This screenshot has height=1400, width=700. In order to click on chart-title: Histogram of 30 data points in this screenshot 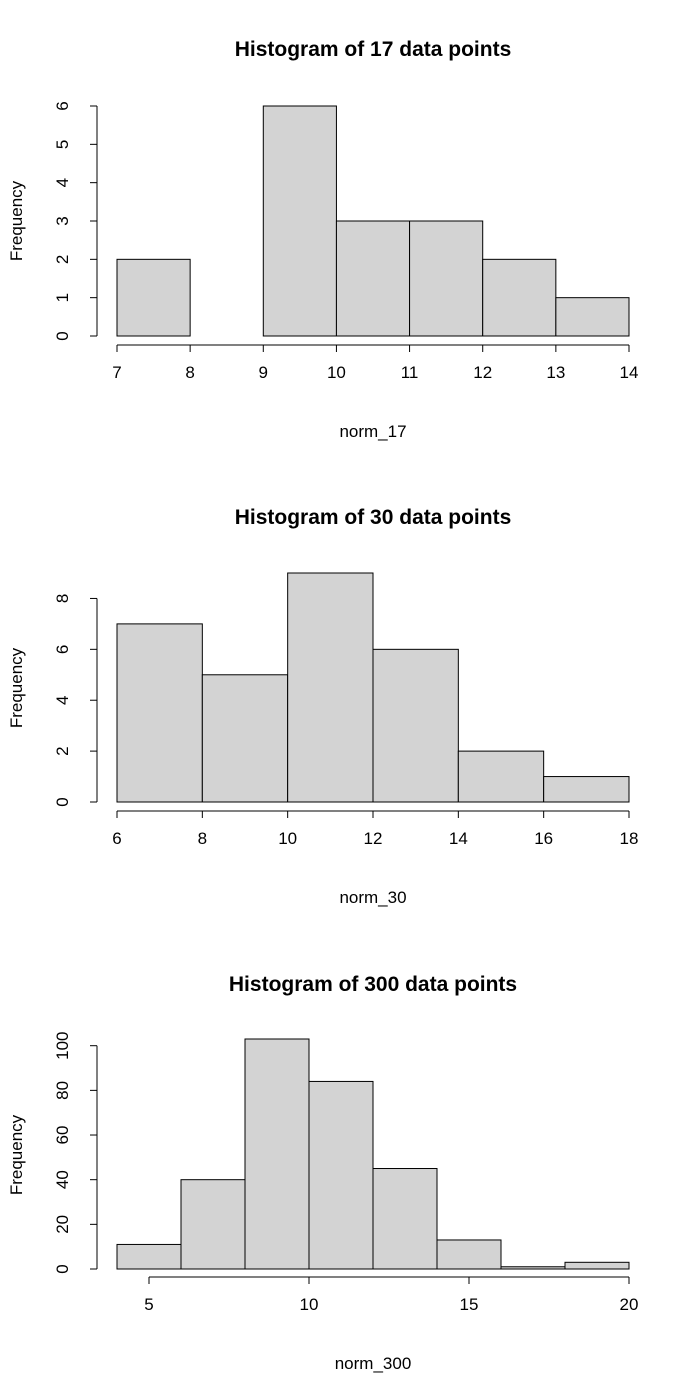, I will do `click(373, 517)`.